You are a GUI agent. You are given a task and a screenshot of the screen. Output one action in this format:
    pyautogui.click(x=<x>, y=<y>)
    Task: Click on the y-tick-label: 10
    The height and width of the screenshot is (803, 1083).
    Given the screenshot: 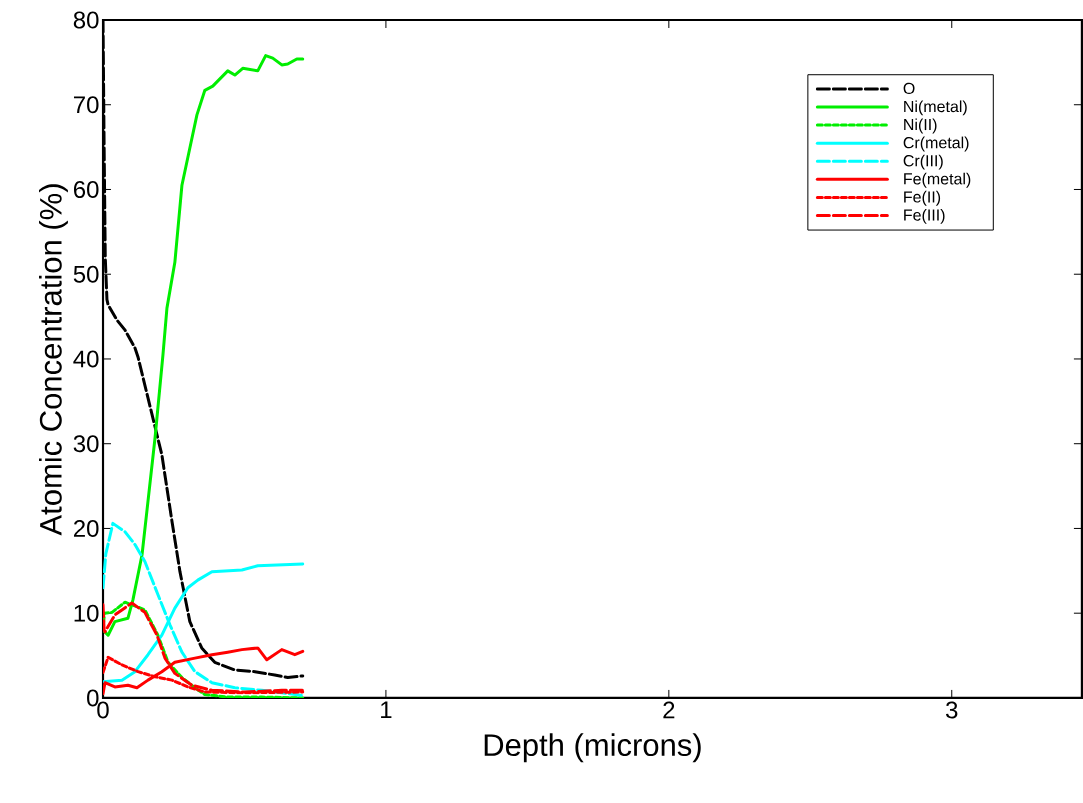 What is the action you would take?
    pyautogui.click(x=86, y=613)
    